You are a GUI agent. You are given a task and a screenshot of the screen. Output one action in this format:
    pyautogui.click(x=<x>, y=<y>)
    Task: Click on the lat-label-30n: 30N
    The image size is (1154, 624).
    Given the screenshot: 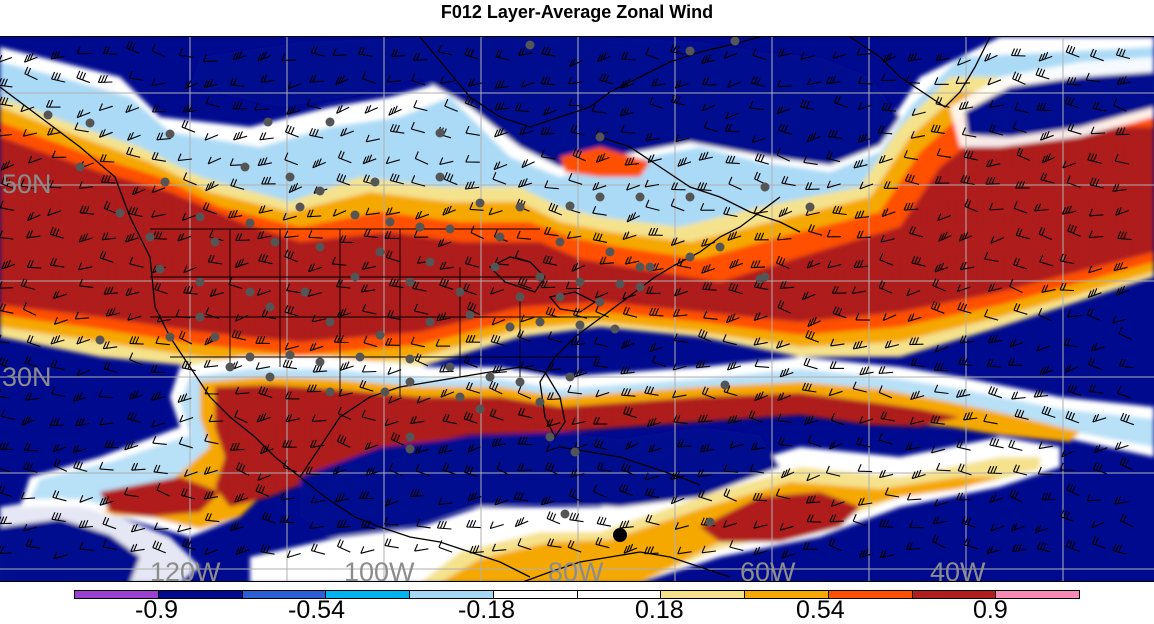 What is the action you would take?
    pyautogui.click(x=27, y=377)
    